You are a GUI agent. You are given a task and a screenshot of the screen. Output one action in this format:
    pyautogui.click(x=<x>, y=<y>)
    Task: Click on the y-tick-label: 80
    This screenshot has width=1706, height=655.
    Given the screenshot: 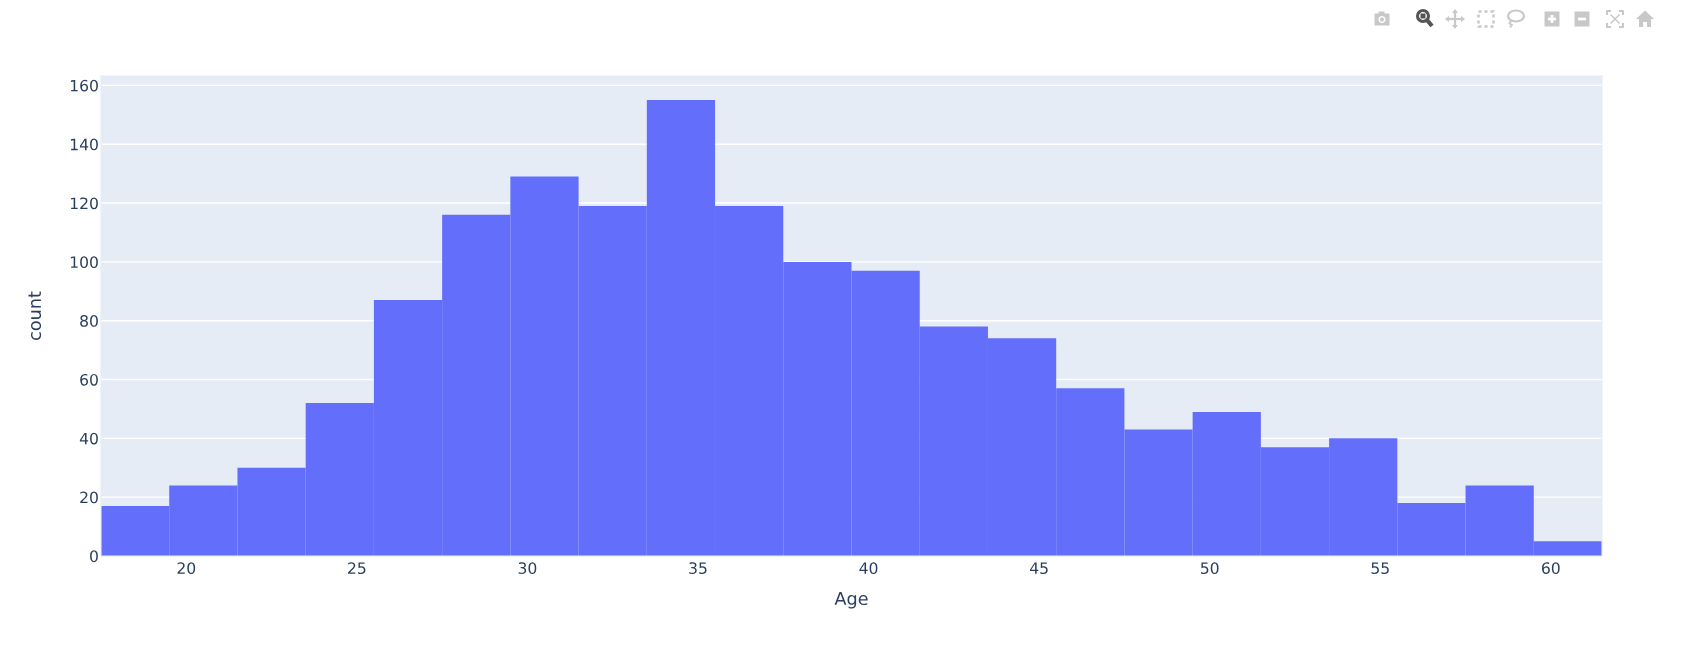 What is the action you would take?
    pyautogui.click(x=89, y=321)
    